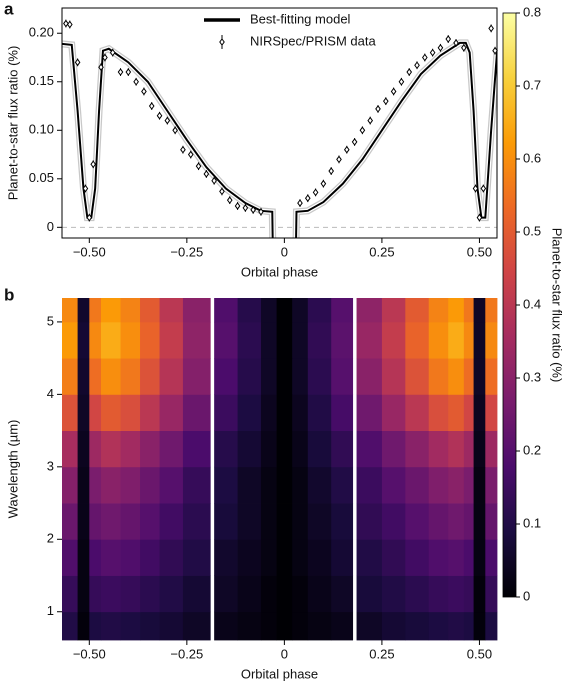  Describe the element at coordinates (41, 177) in the screenshot. I see `y-tick-label: 0.05` at that location.